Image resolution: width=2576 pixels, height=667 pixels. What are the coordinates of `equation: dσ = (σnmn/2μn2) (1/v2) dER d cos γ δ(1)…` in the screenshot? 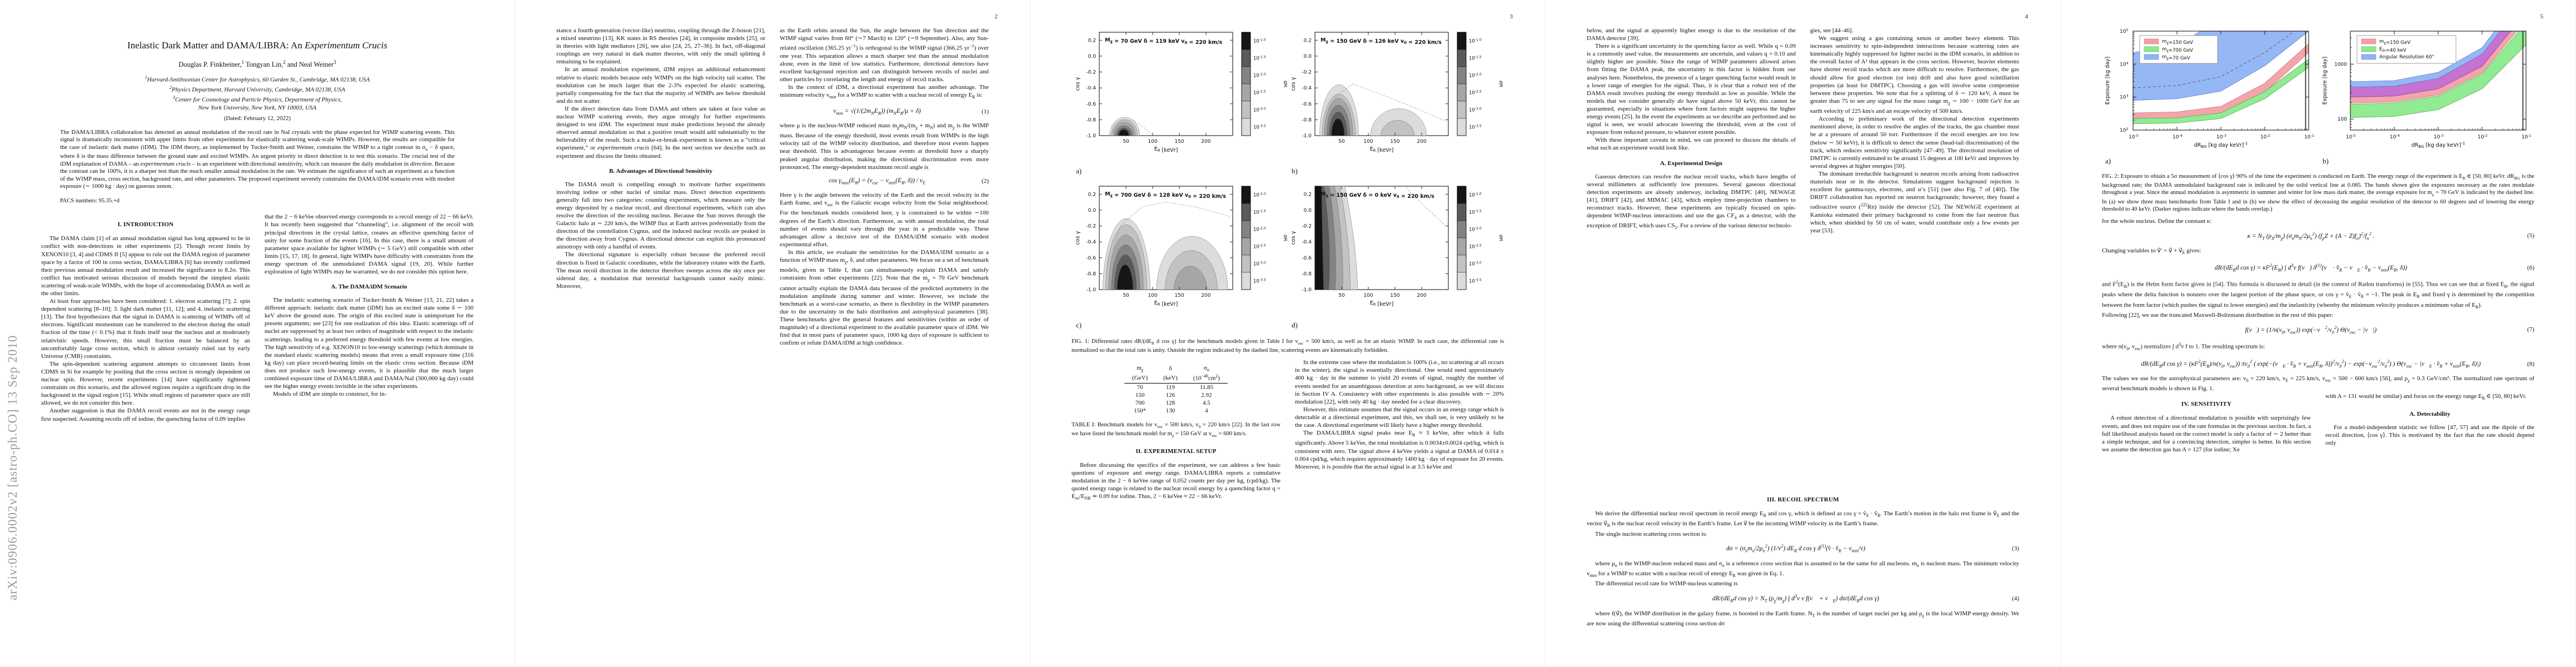 It's located at (1803, 549).